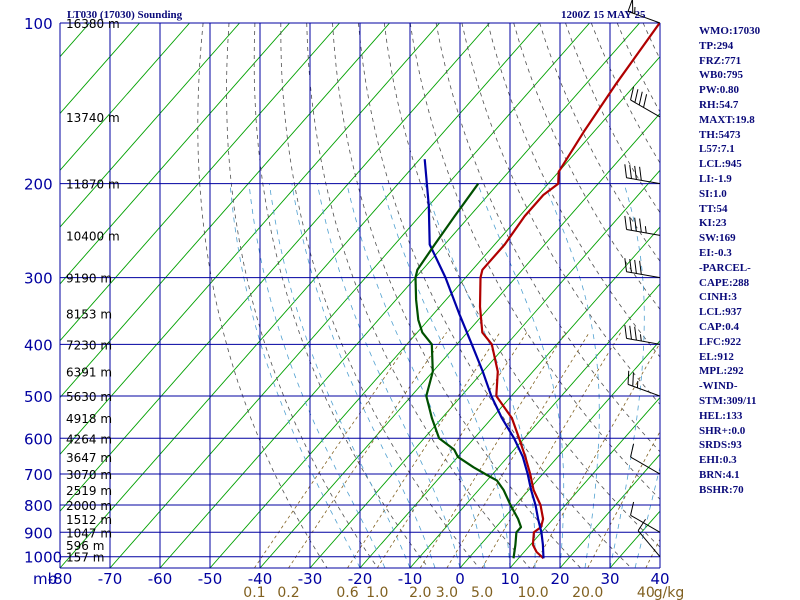  I want to click on height-label: 596 m, so click(85, 546).